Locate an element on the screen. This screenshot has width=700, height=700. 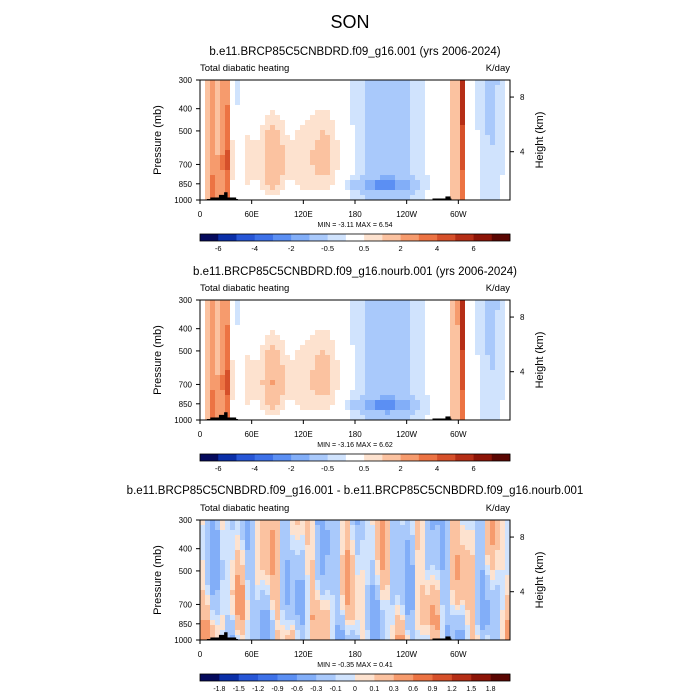
colorbar-label: -6 is located at coordinates (218, 248).